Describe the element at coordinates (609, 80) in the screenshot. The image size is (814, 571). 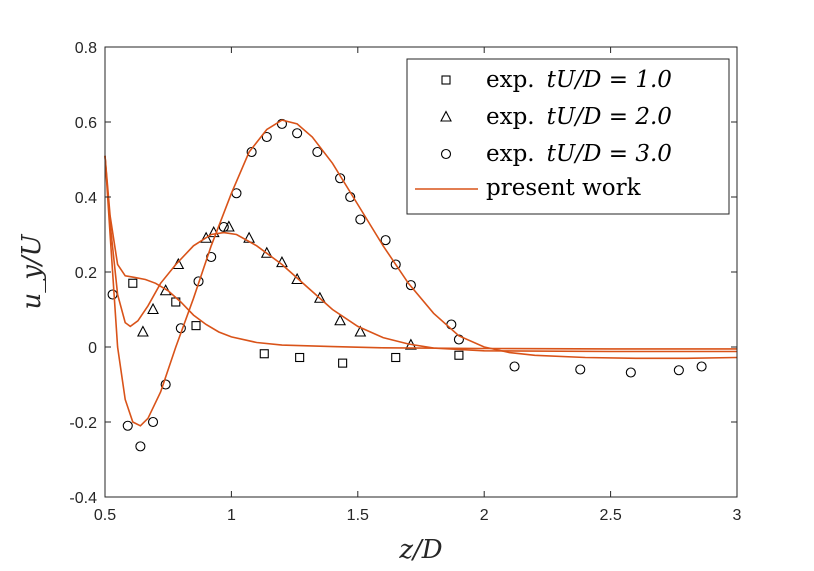
I see `legend-label-math: tU/D = 1.0` at that location.